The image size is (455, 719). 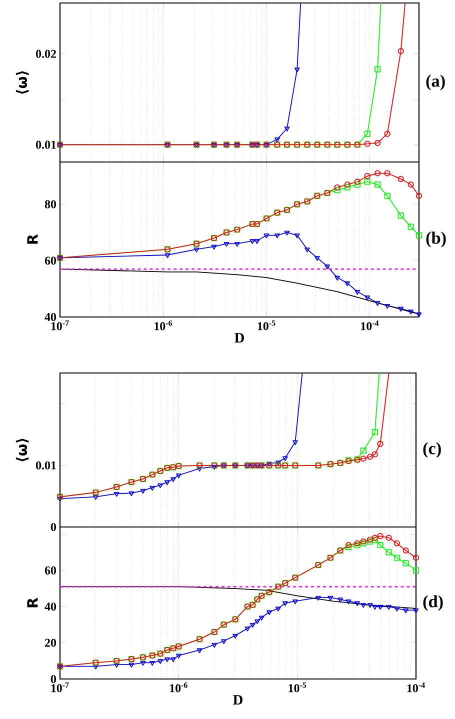 I want to click on text: (a), so click(x=435, y=82).